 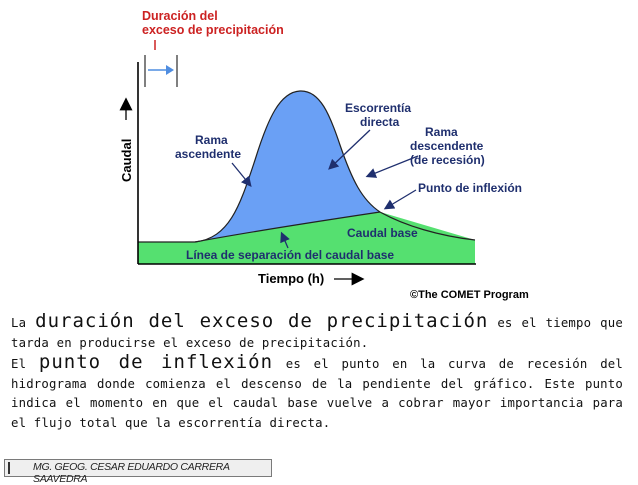 I want to click on p2-lead-word: El, so click(x=19, y=364).